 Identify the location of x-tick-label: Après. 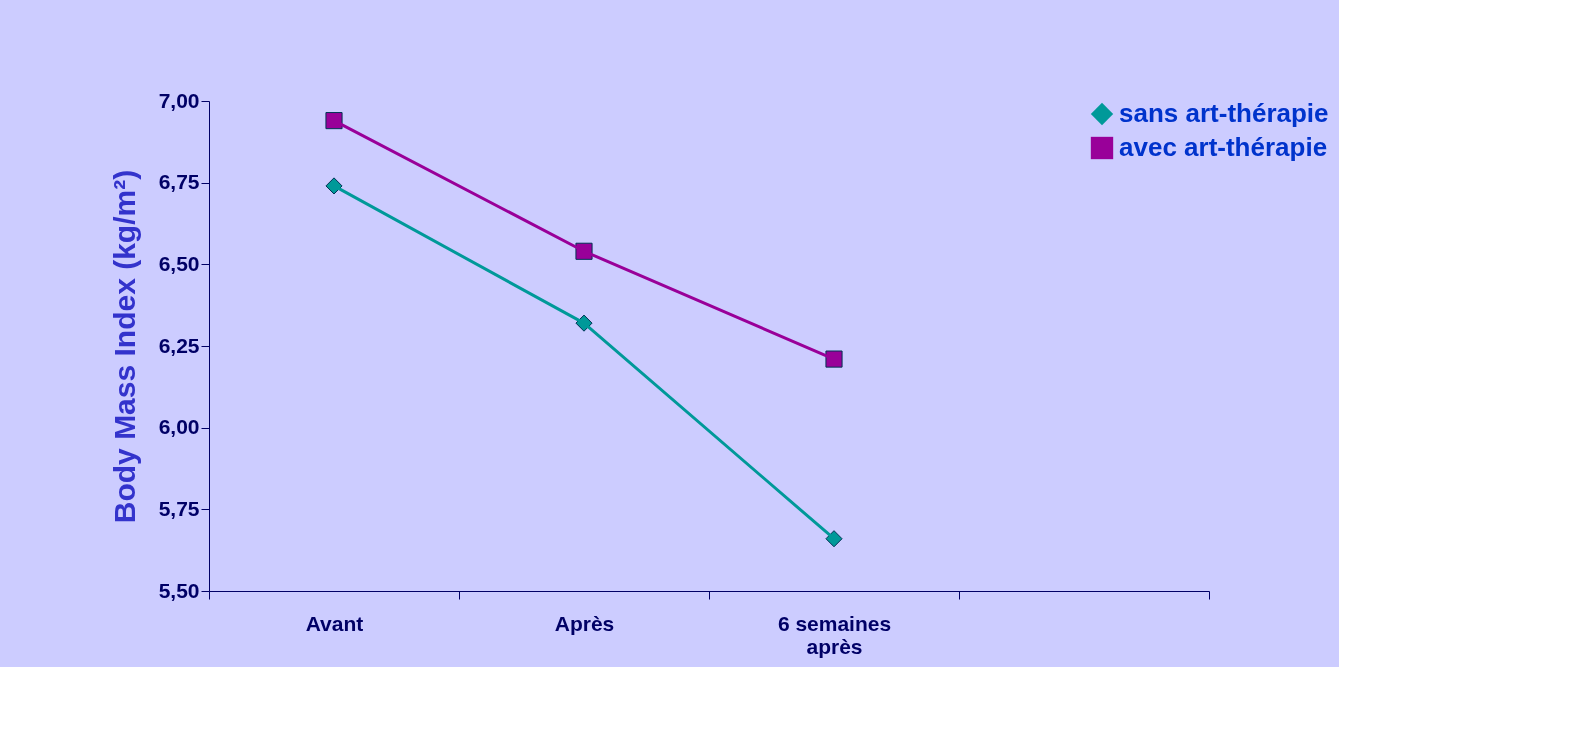
(584, 623).